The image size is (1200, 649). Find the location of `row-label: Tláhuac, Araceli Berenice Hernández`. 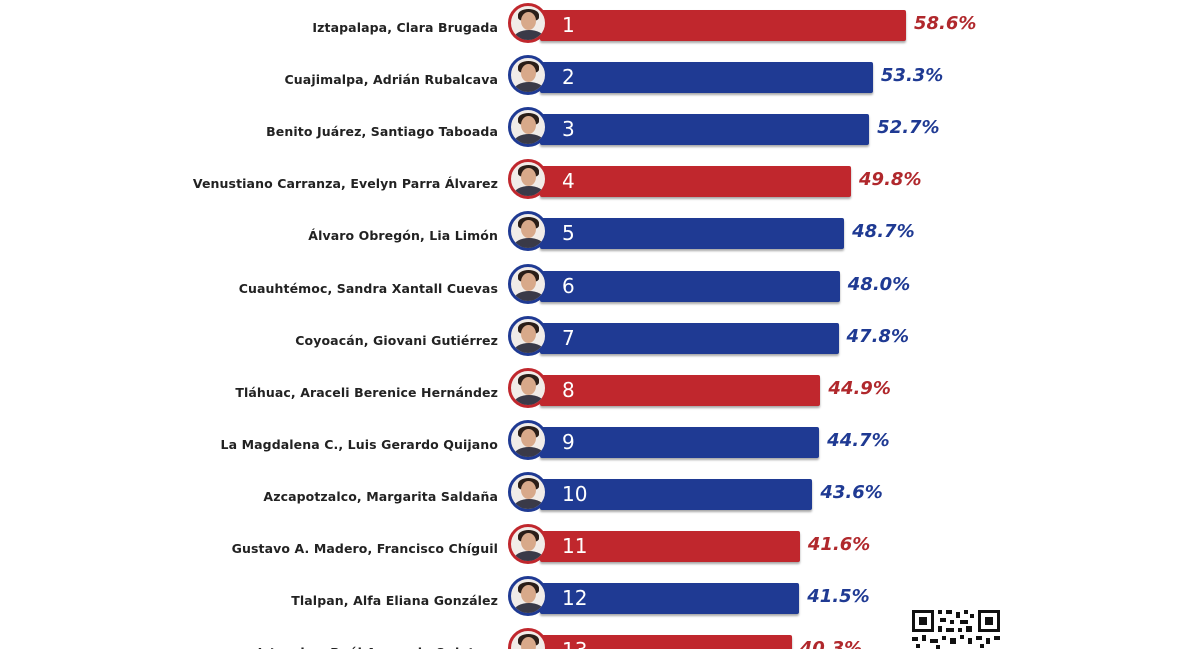

row-label: Tláhuac, Araceli Berenice Hernández is located at coordinates (366, 392).